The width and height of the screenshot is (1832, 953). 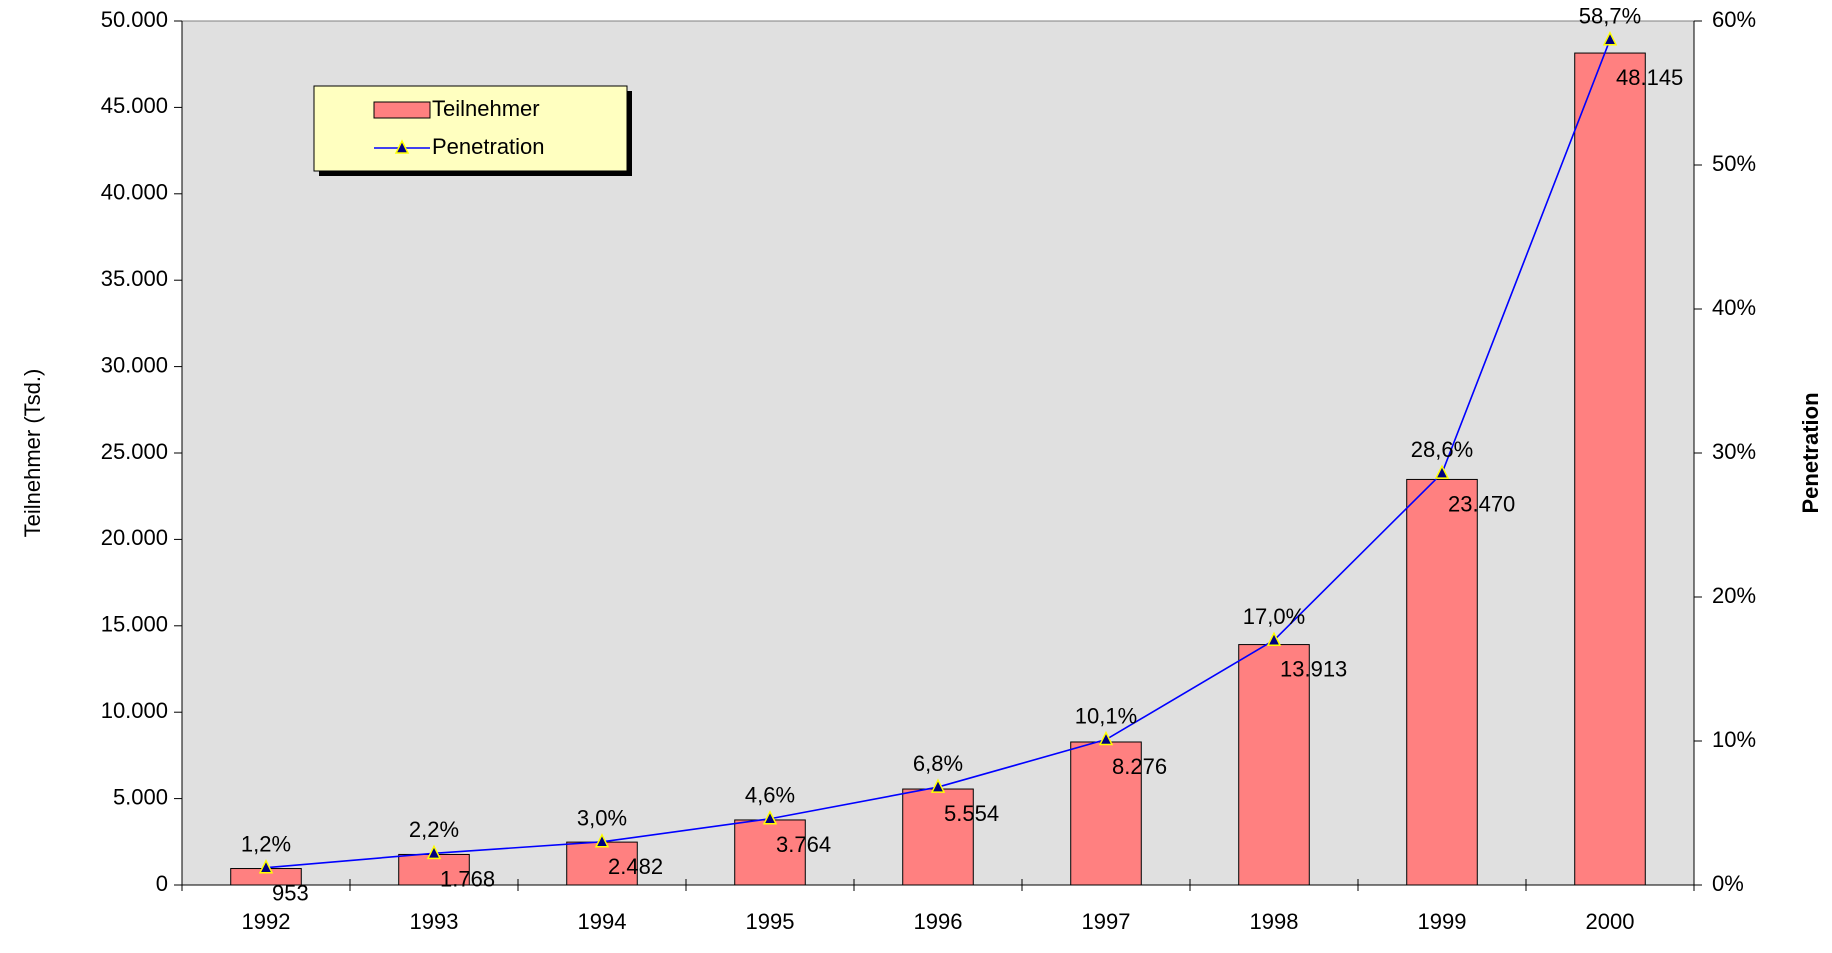 What do you see at coordinates (402, 146) in the screenshot?
I see `legend-marker` at bounding box center [402, 146].